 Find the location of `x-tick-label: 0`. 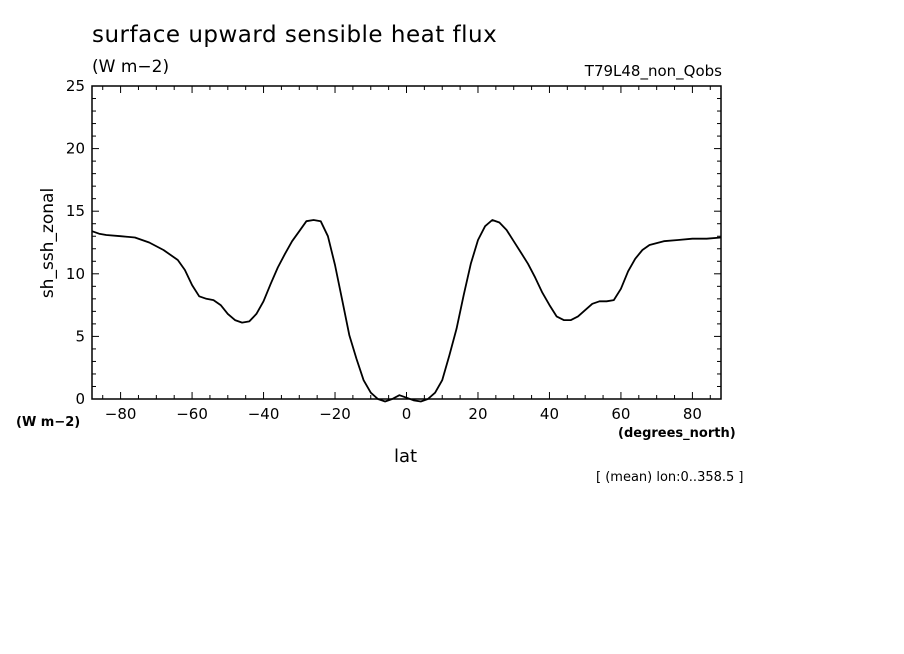

x-tick-label: 0 is located at coordinates (407, 414).